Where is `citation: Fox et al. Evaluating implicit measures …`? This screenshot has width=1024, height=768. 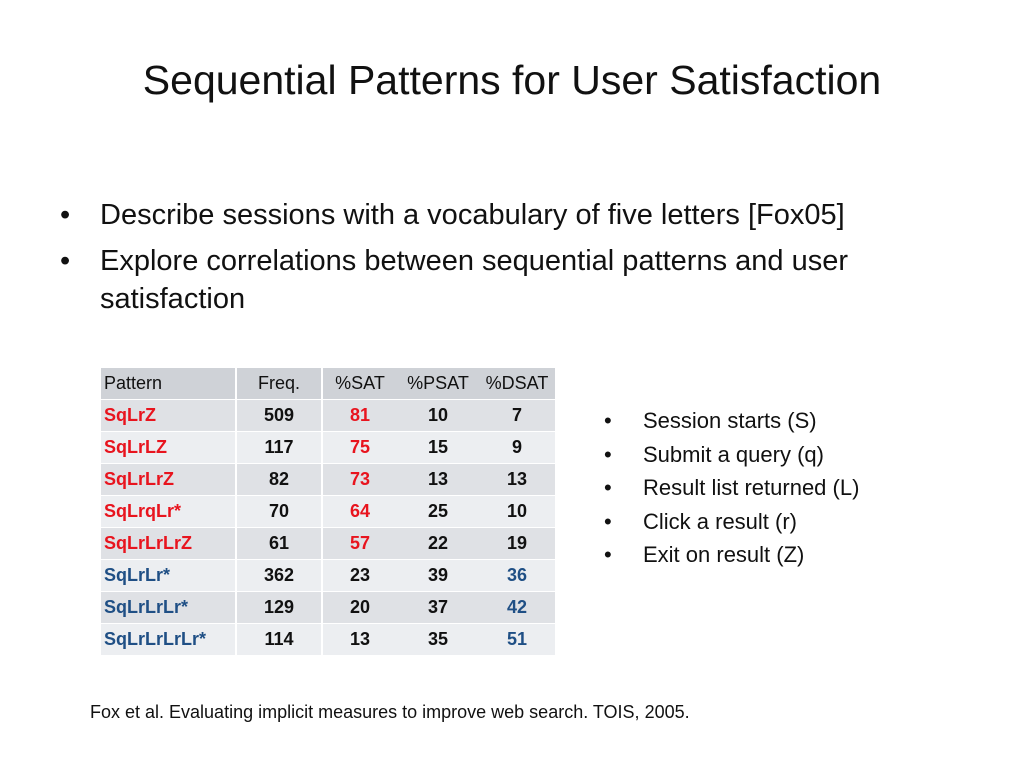 citation: Fox et al. Evaluating implicit measures … is located at coordinates (390, 712).